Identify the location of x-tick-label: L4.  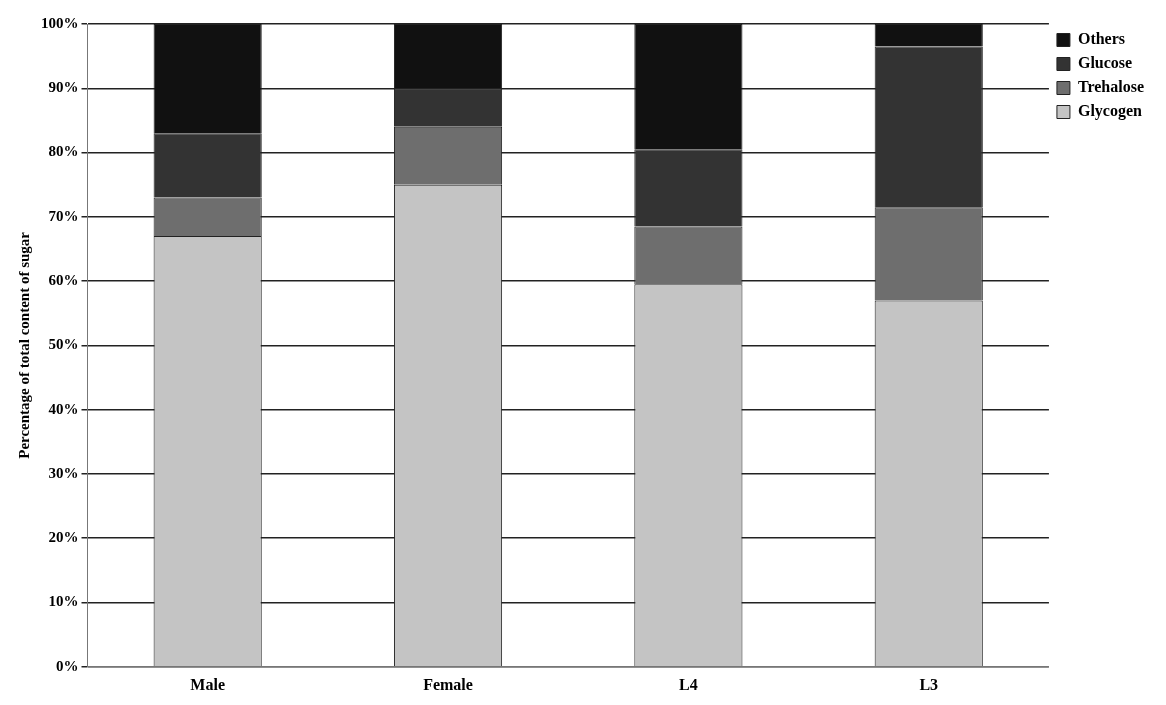
(688, 684).